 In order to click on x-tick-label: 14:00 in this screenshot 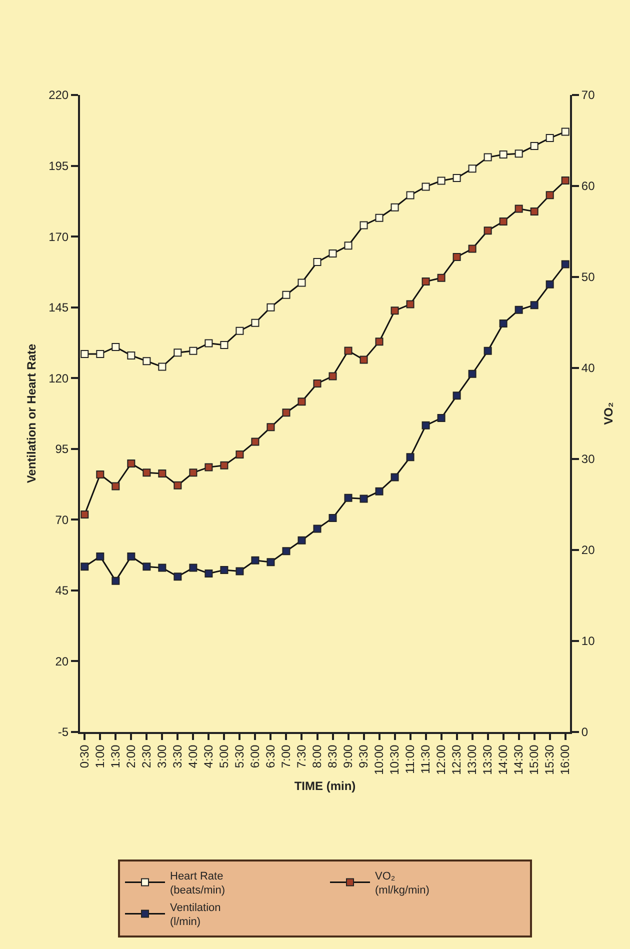, I will do `click(503, 759)`.